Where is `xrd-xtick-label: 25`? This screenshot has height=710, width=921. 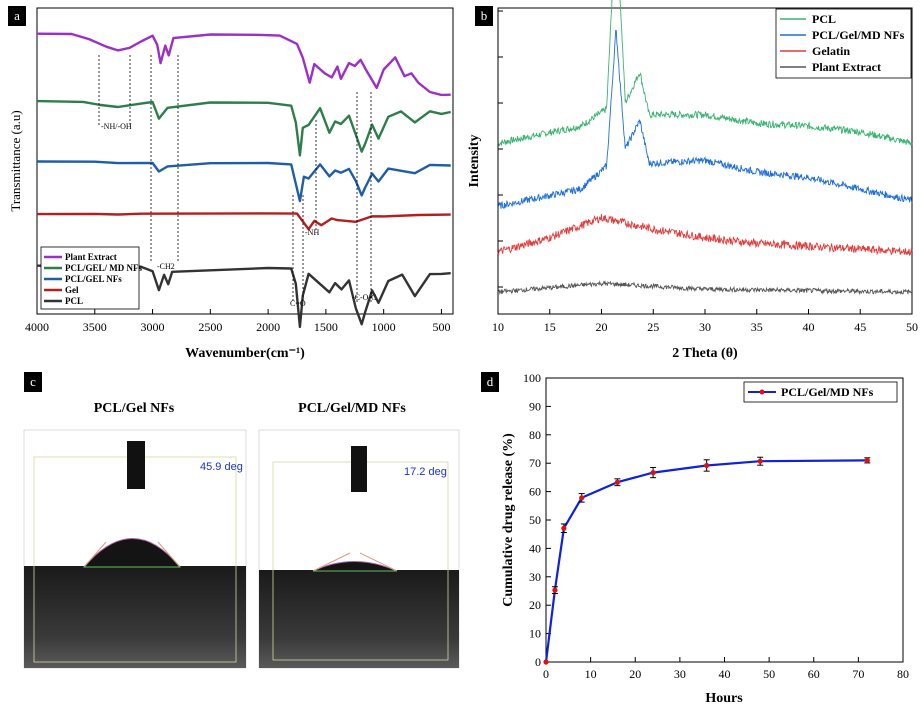 xrd-xtick-label: 25 is located at coordinates (653, 327).